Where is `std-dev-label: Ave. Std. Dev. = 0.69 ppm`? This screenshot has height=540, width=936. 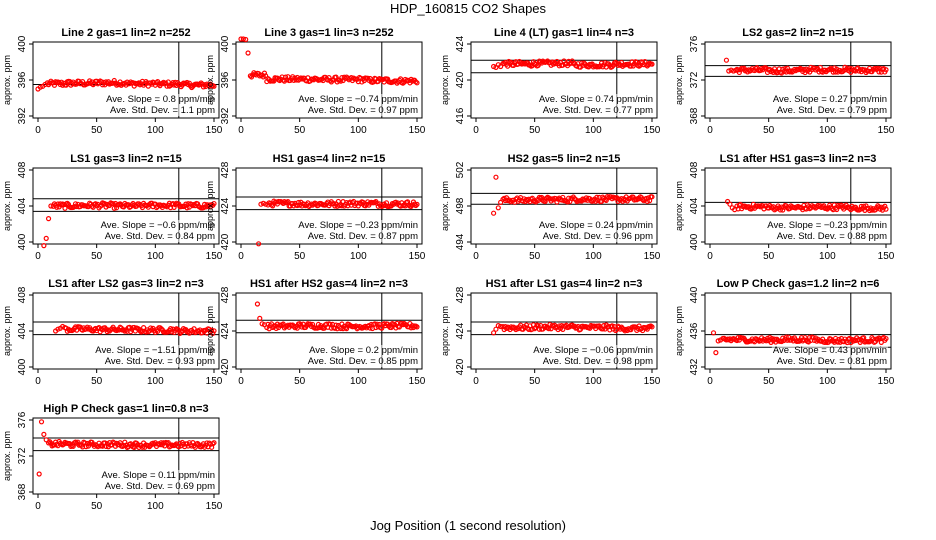 std-dev-label: Ave. Std. Dev. = 0.69 ppm is located at coordinates (160, 486).